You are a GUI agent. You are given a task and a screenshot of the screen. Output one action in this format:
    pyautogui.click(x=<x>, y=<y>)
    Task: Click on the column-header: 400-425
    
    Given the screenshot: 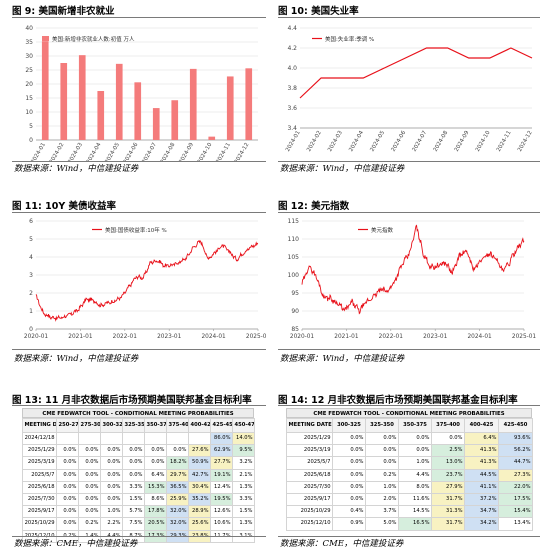 What is the action you would take?
    pyautogui.click(x=199, y=425)
    